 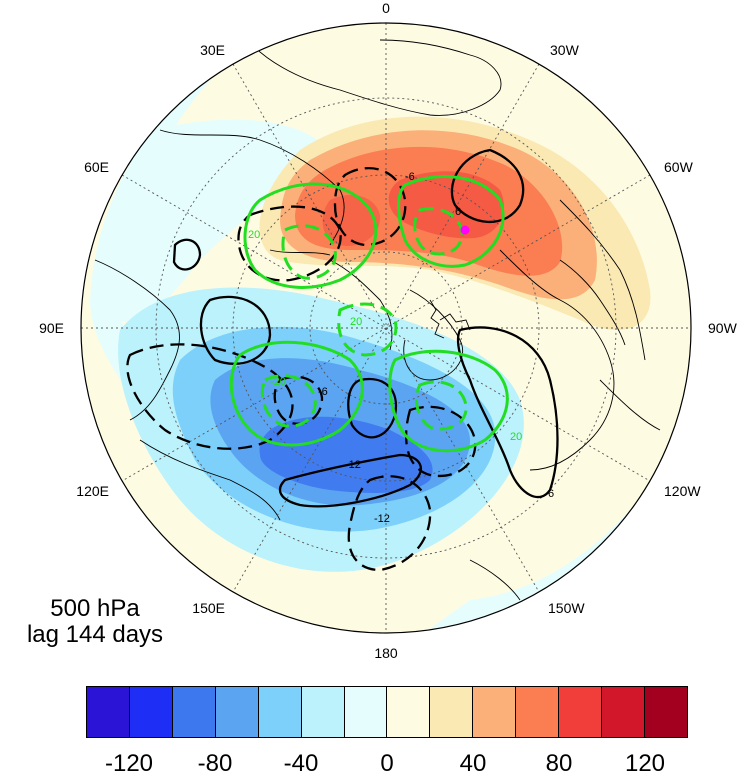 What do you see at coordinates (129, 763) in the screenshot?
I see `colorbar-tick-label: -120` at bounding box center [129, 763].